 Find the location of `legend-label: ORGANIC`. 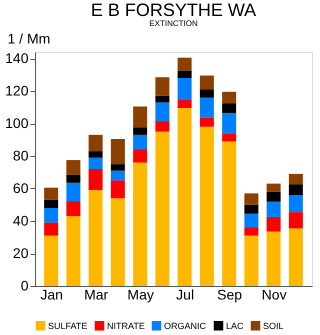

legend-label: ORGANIC is located at coordinates (185, 325).